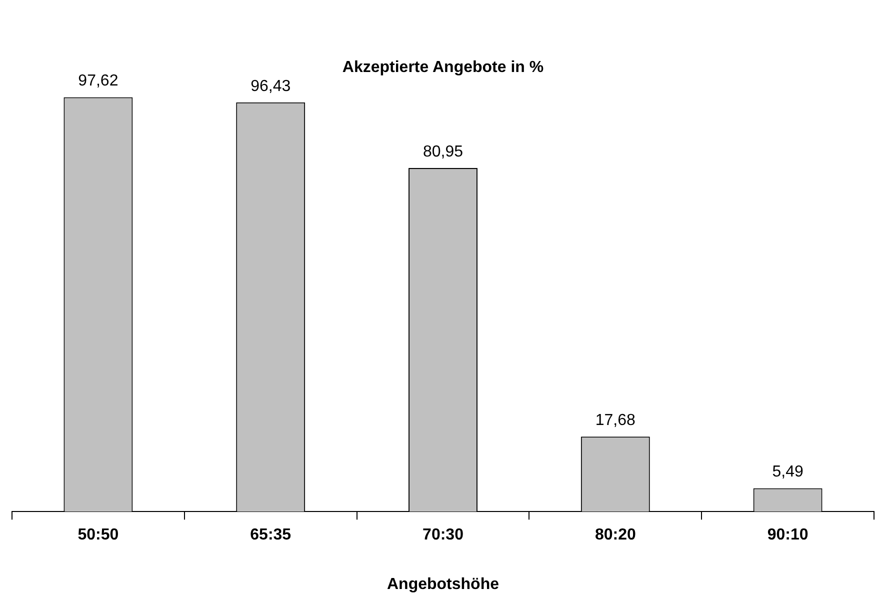 The image size is (886, 606). What do you see at coordinates (271, 535) in the screenshot?
I see `x-tick-label: 65:35` at bounding box center [271, 535].